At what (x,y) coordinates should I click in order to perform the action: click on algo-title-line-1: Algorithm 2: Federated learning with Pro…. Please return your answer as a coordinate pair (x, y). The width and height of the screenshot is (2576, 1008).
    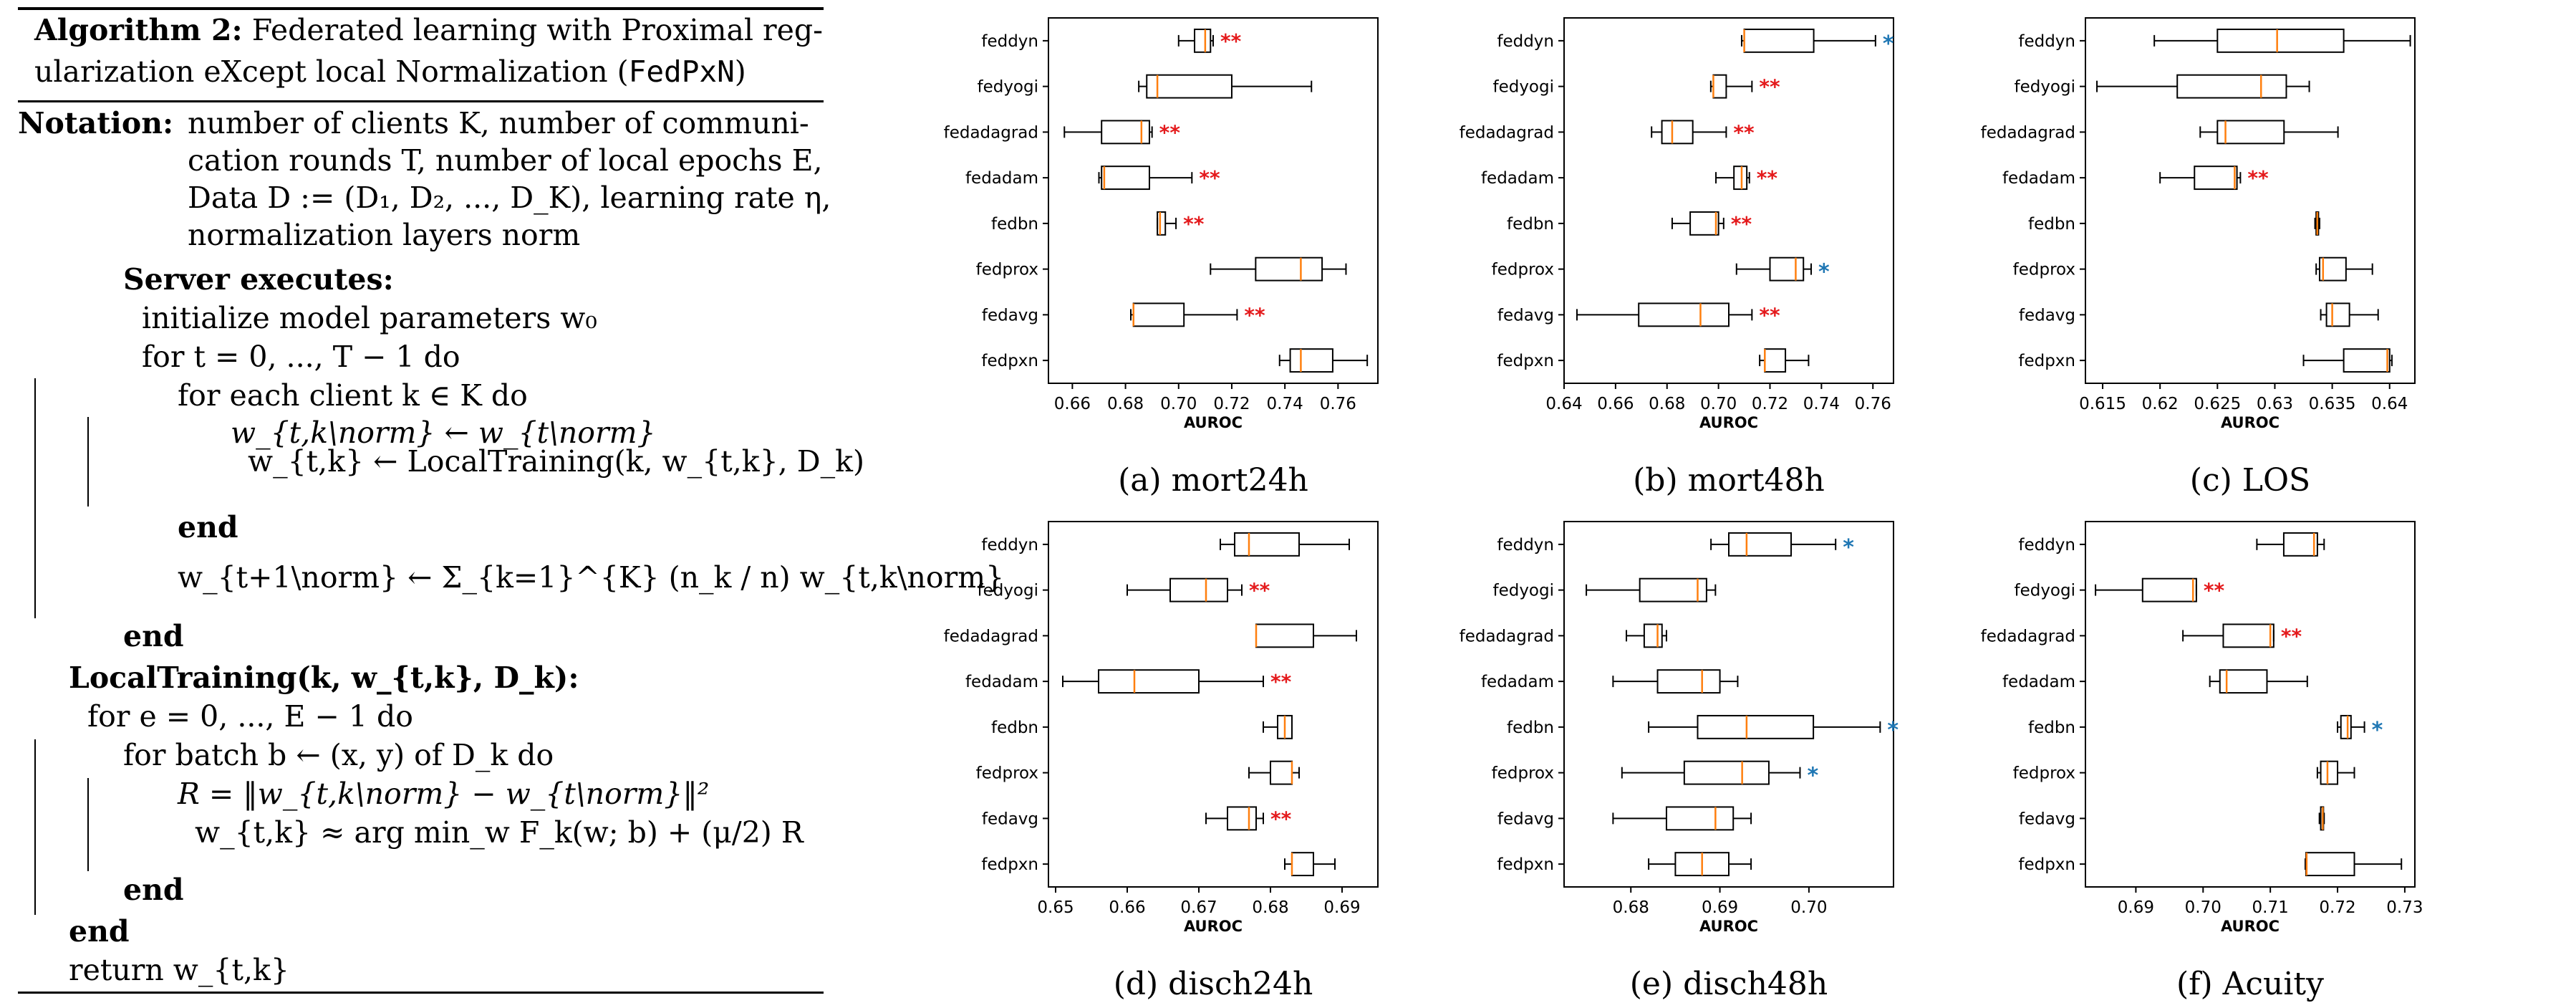
    Looking at the image, I should click on (428, 30).